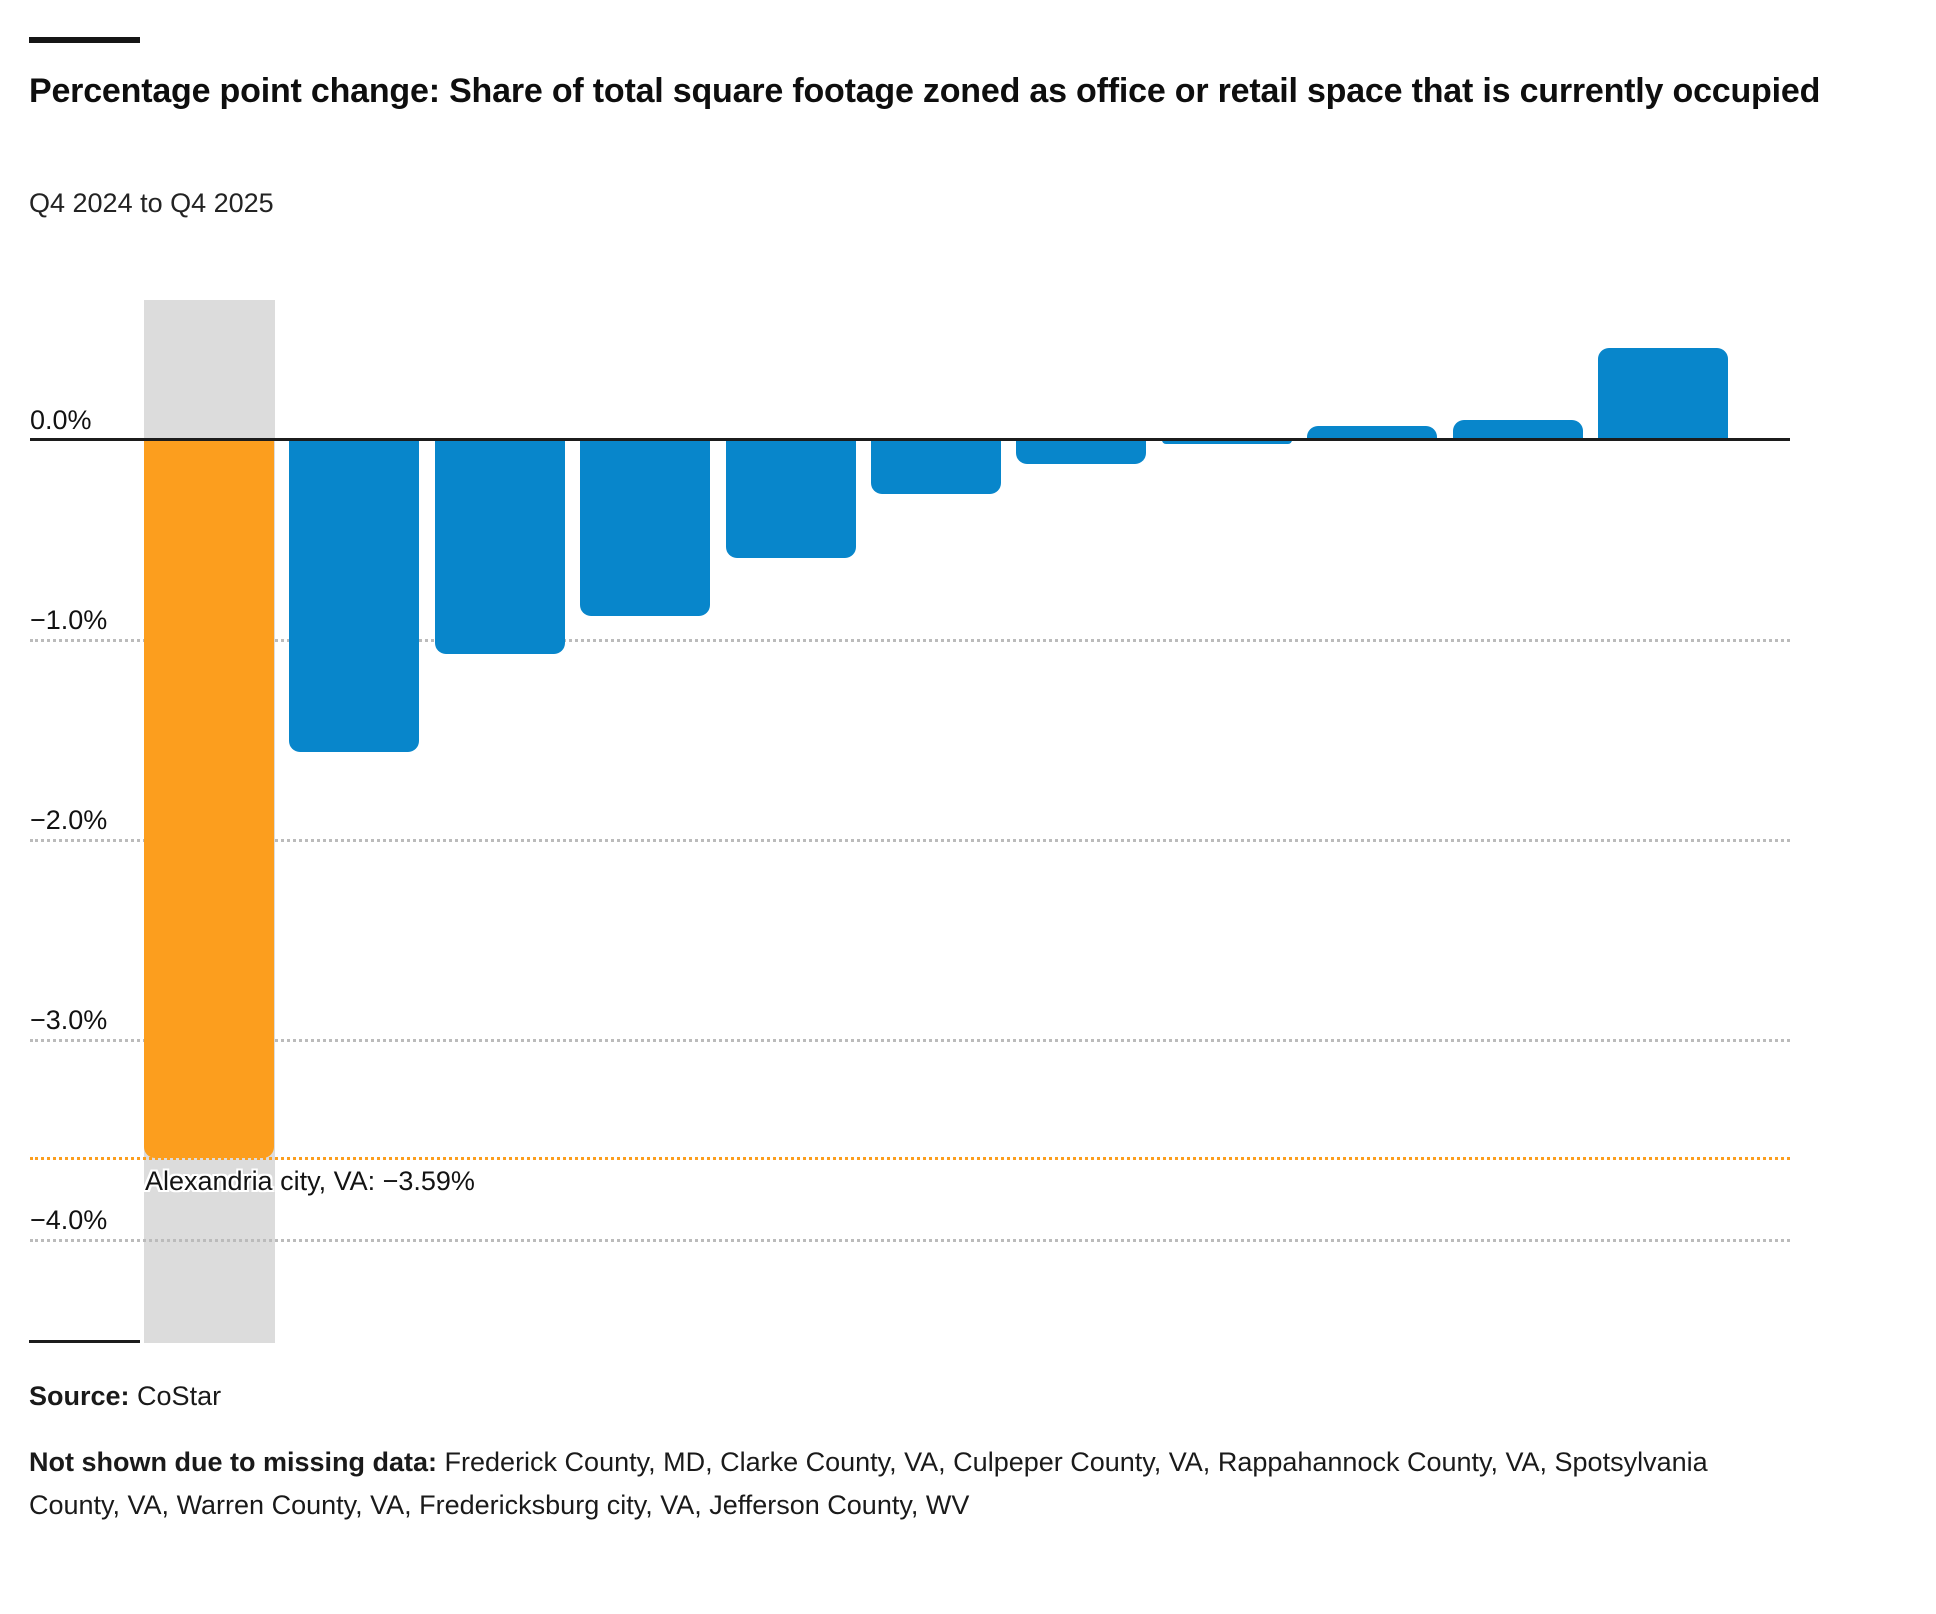 The height and width of the screenshot is (1614, 1936). Describe the element at coordinates (910, 840) in the screenshot. I see `gridline-−2.0%` at that location.